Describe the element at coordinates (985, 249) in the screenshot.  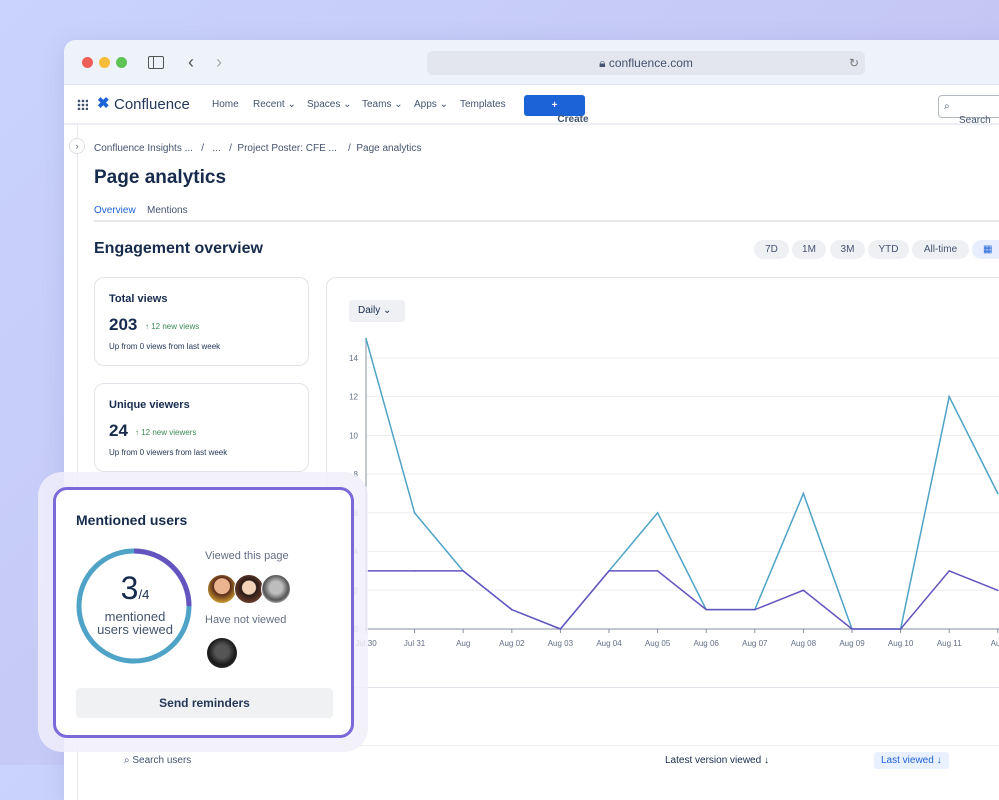
I see `calendar-icon: ▦` at that location.